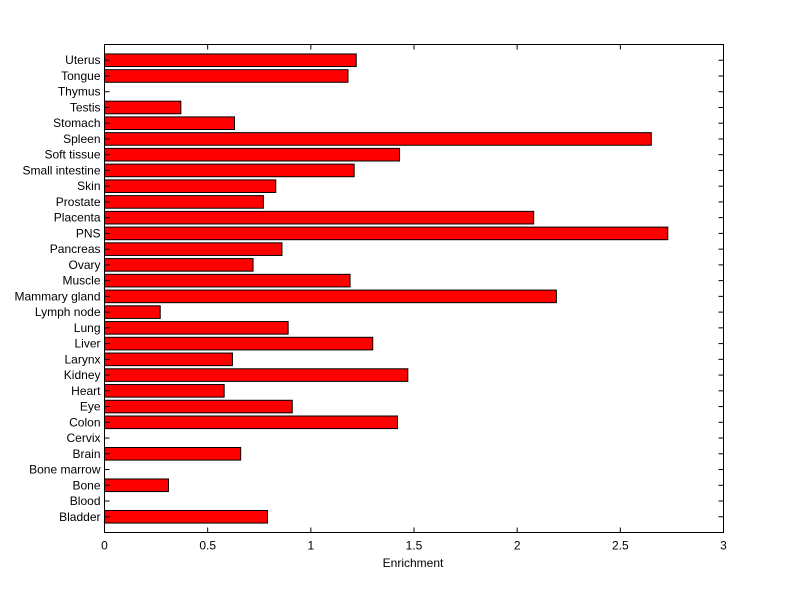 The width and height of the screenshot is (800, 599). Describe the element at coordinates (83, 438) in the screenshot. I see `y-tick-label: Cervix` at that location.